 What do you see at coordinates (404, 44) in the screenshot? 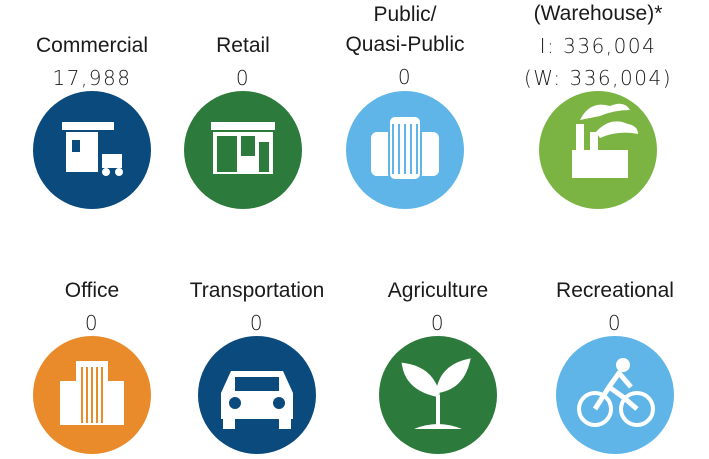
I see `category-label: Quasi-Public` at bounding box center [404, 44].